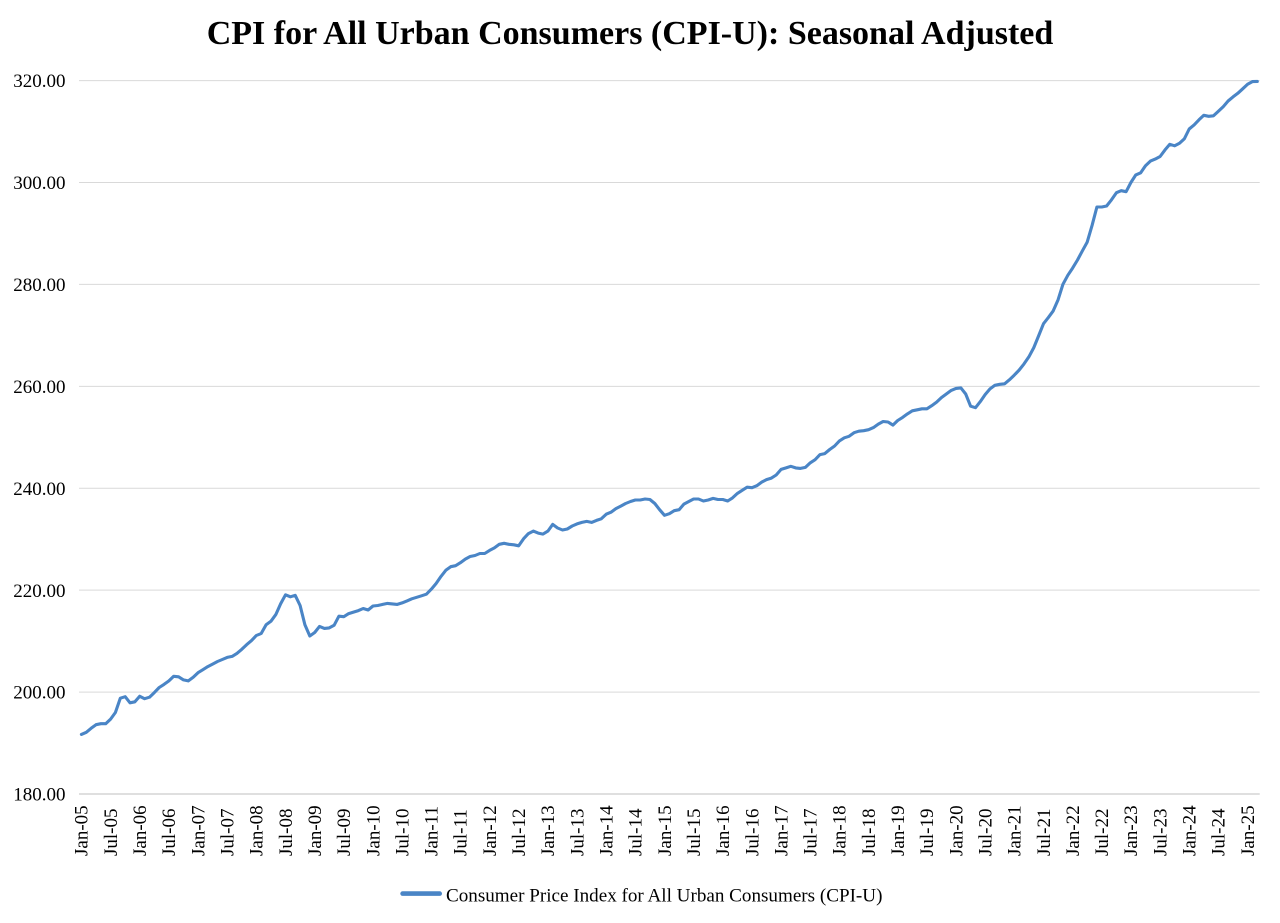 The width and height of the screenshot is (1280, 923). Describe the element at coordinates (402, 833) in the screenshot. I see `svg-text: Jul-10` at that location.